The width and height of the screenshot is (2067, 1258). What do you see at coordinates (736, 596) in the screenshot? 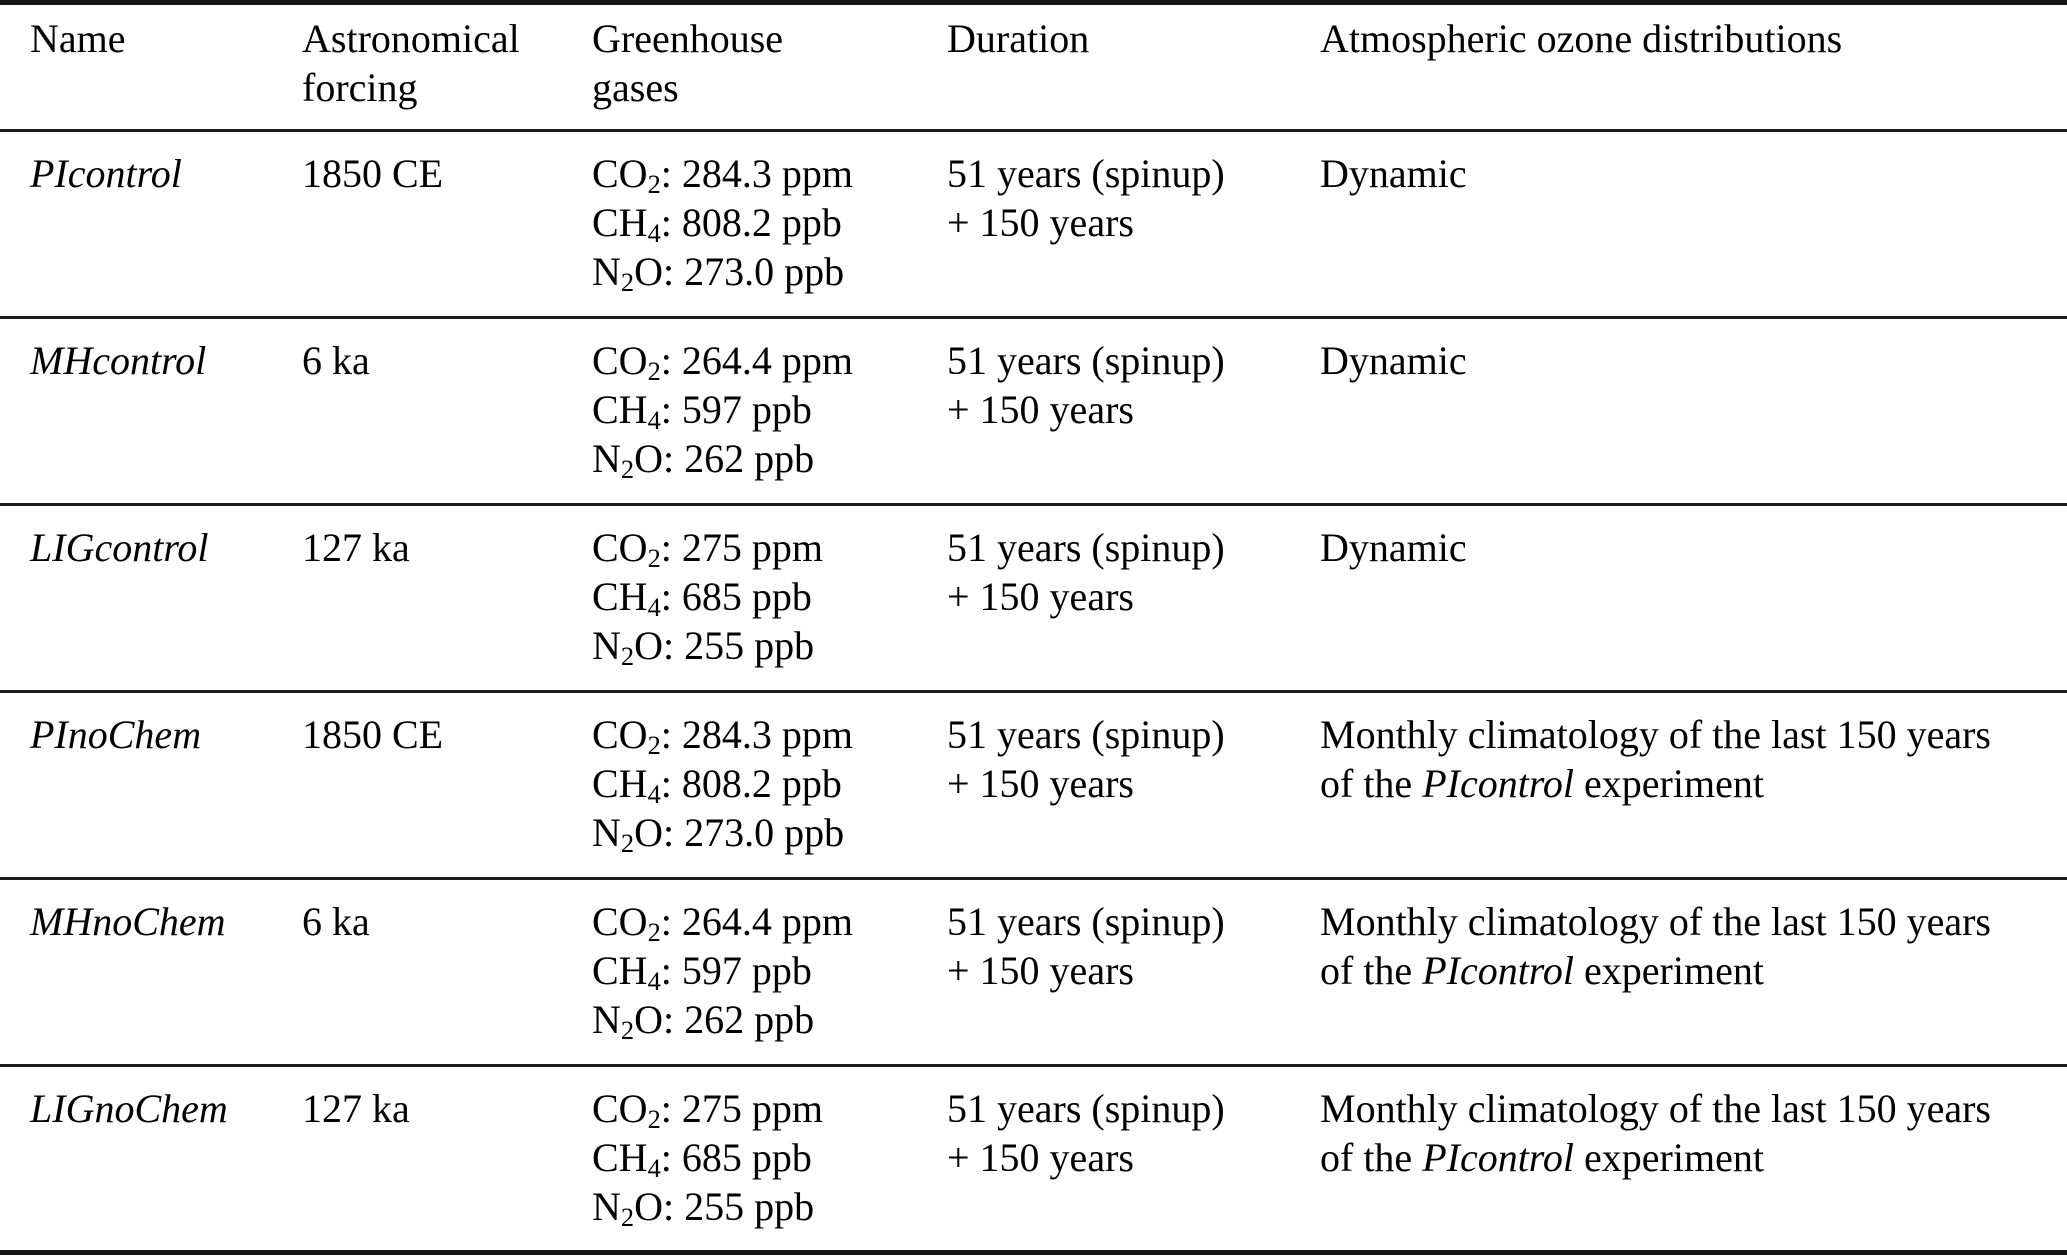
I see `gas-value: : 685 ppb` at bounding box center [736, 596].